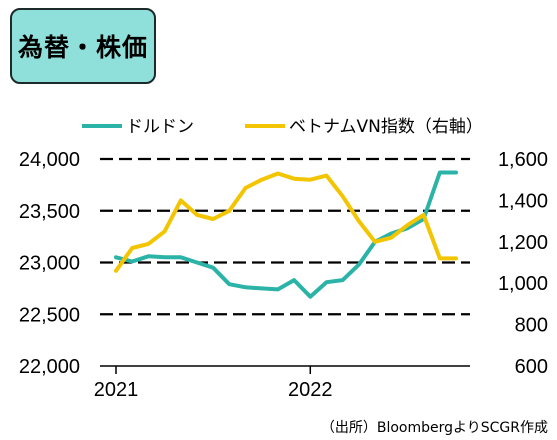 The width and height of the screenshot is (557, 440). What do you see at coordinates (49, 315) in the screenshot?
I see `y-tick-label-left: 22,500` at bounding box center [49, 315].